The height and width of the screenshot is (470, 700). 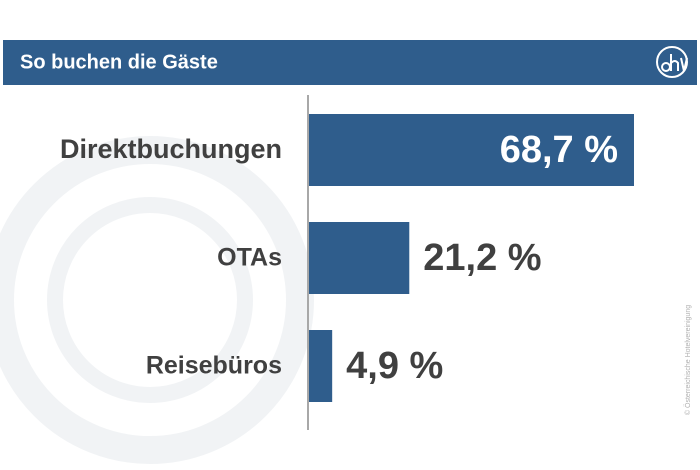 What do you see at coordinates (214, 366) in the screenshot?
I see `category-label: Reisebüros` at bounding box center [214, 366].